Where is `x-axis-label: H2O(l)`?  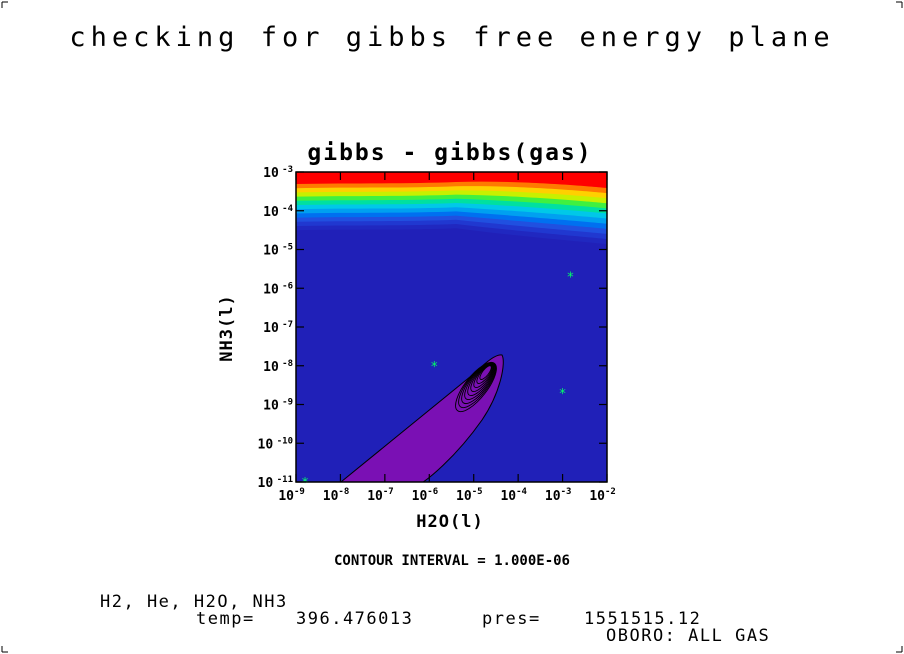
x-axis-label: H2O(l) is located at coordinates (449, 522).